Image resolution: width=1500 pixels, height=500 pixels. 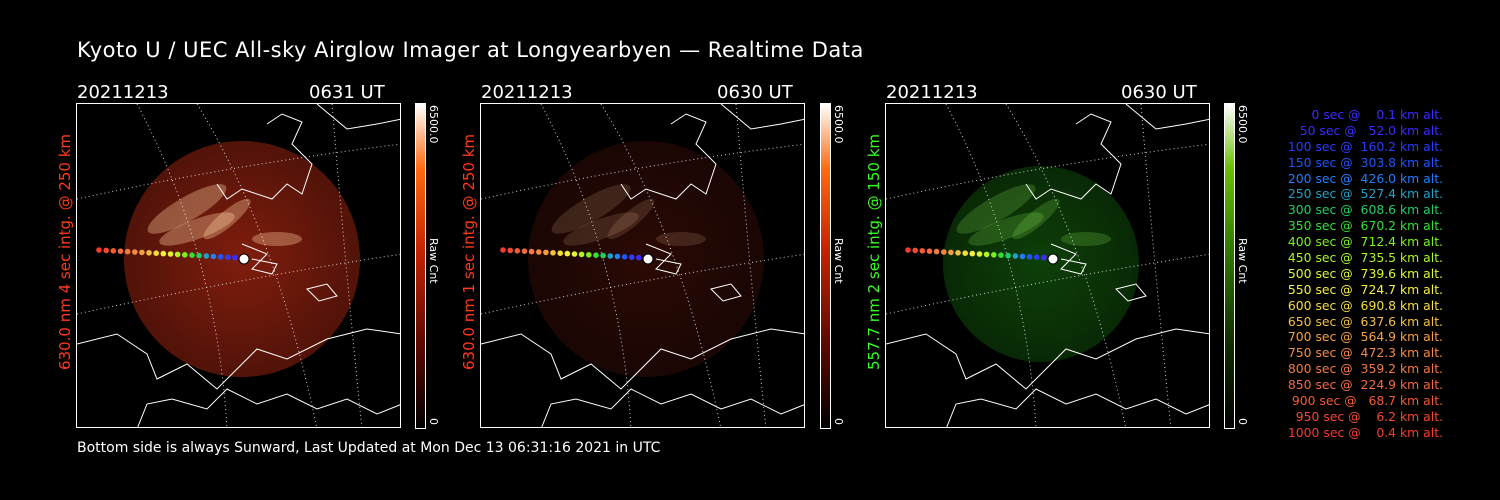 I want to click on legend-row: 50 sec @ 52.0 km alt., so click(x=1367, y=130).